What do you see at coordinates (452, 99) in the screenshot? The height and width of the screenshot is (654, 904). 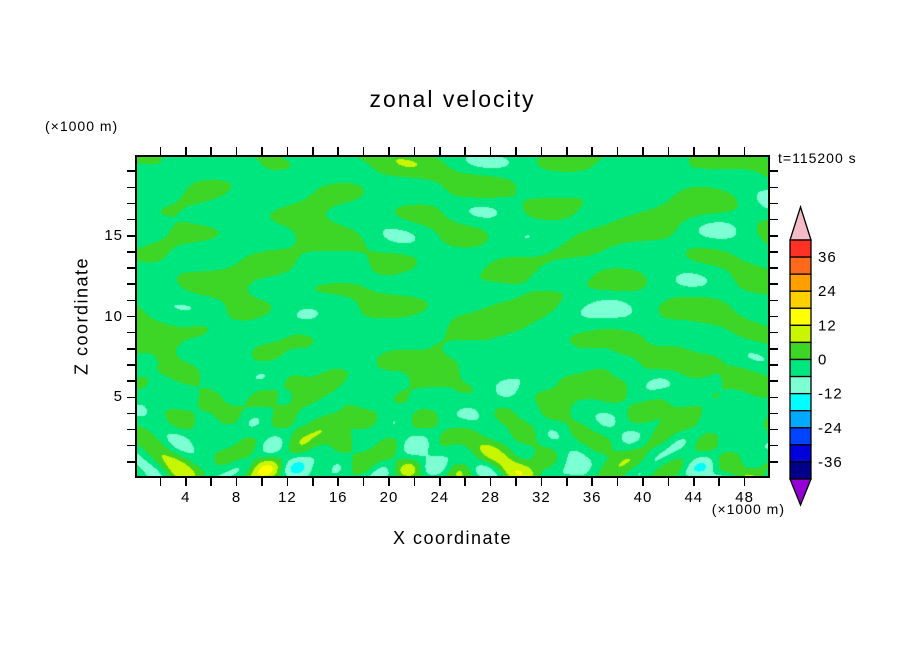 I see `chart-title: zonal velocity` at bounding box center [452, 99].